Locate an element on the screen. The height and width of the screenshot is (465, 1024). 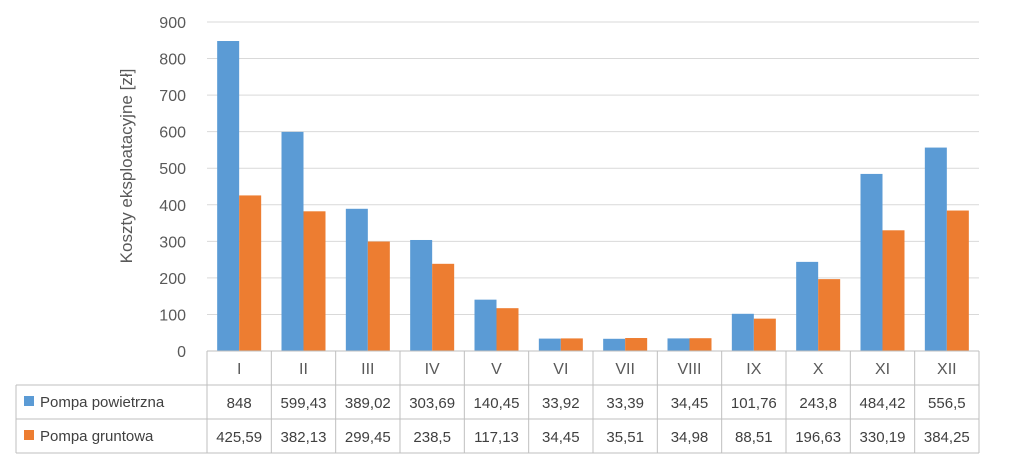
data-label: 238,5 is located at coordinates (432, 437).